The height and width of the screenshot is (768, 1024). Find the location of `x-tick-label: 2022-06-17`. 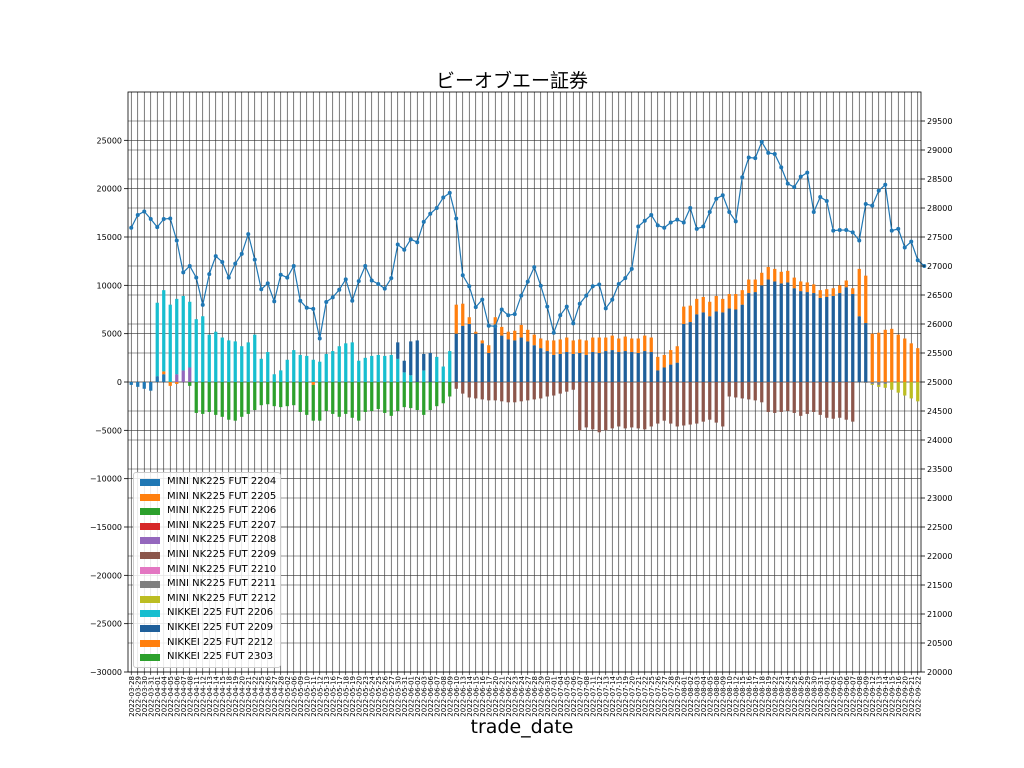

x-tick-label: 2022-06-17 is located at coordinates (489, 696).